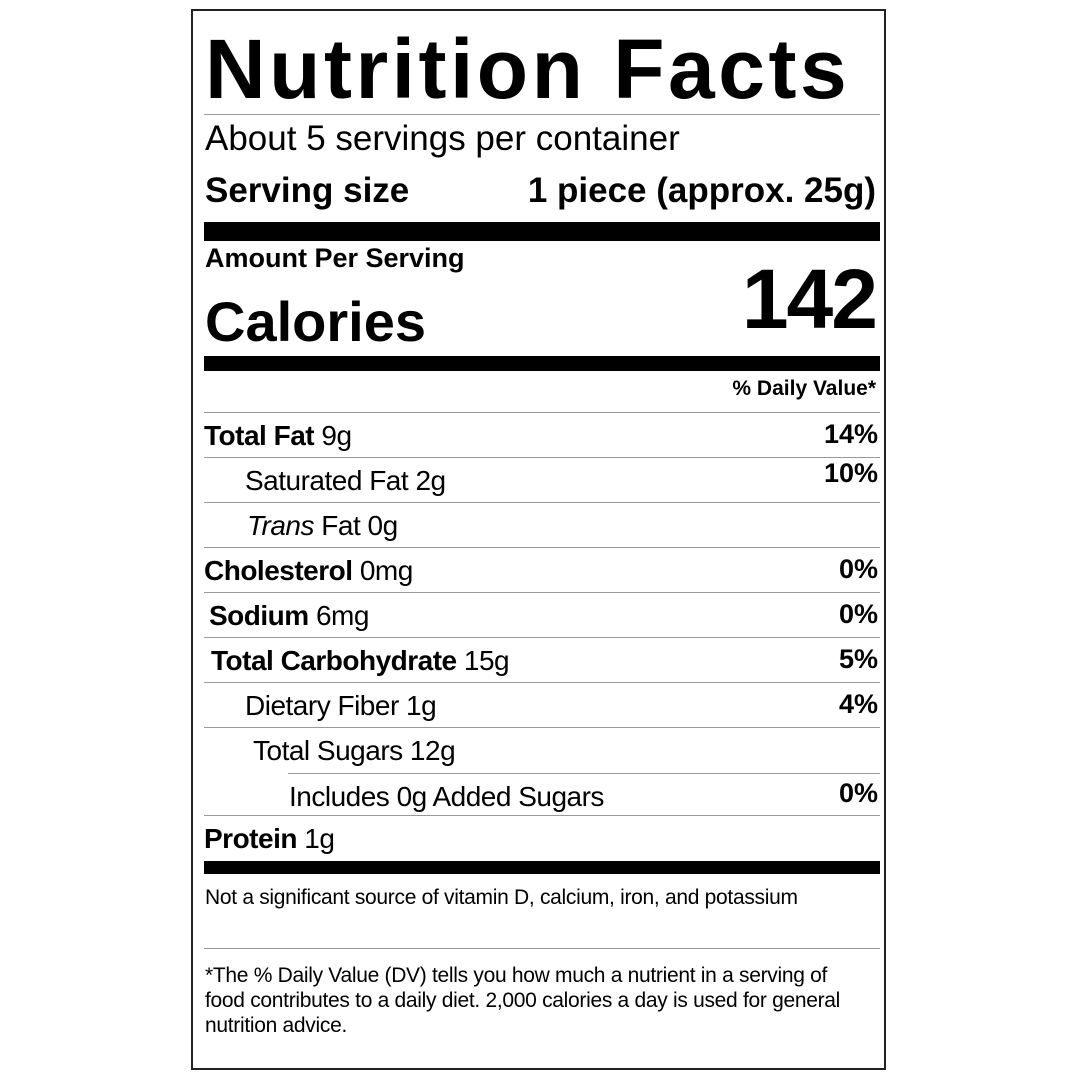  What do you see at coordinates (336, 435) in the screenshot?
I see `nutrient-amount: 9g` at bounding box center [336, 435].